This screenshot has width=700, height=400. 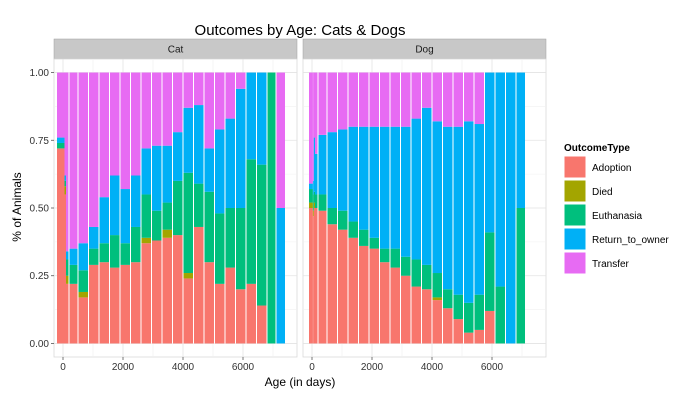 I want to click on panel-strip-label: Dog, so click(x=424, y=50).